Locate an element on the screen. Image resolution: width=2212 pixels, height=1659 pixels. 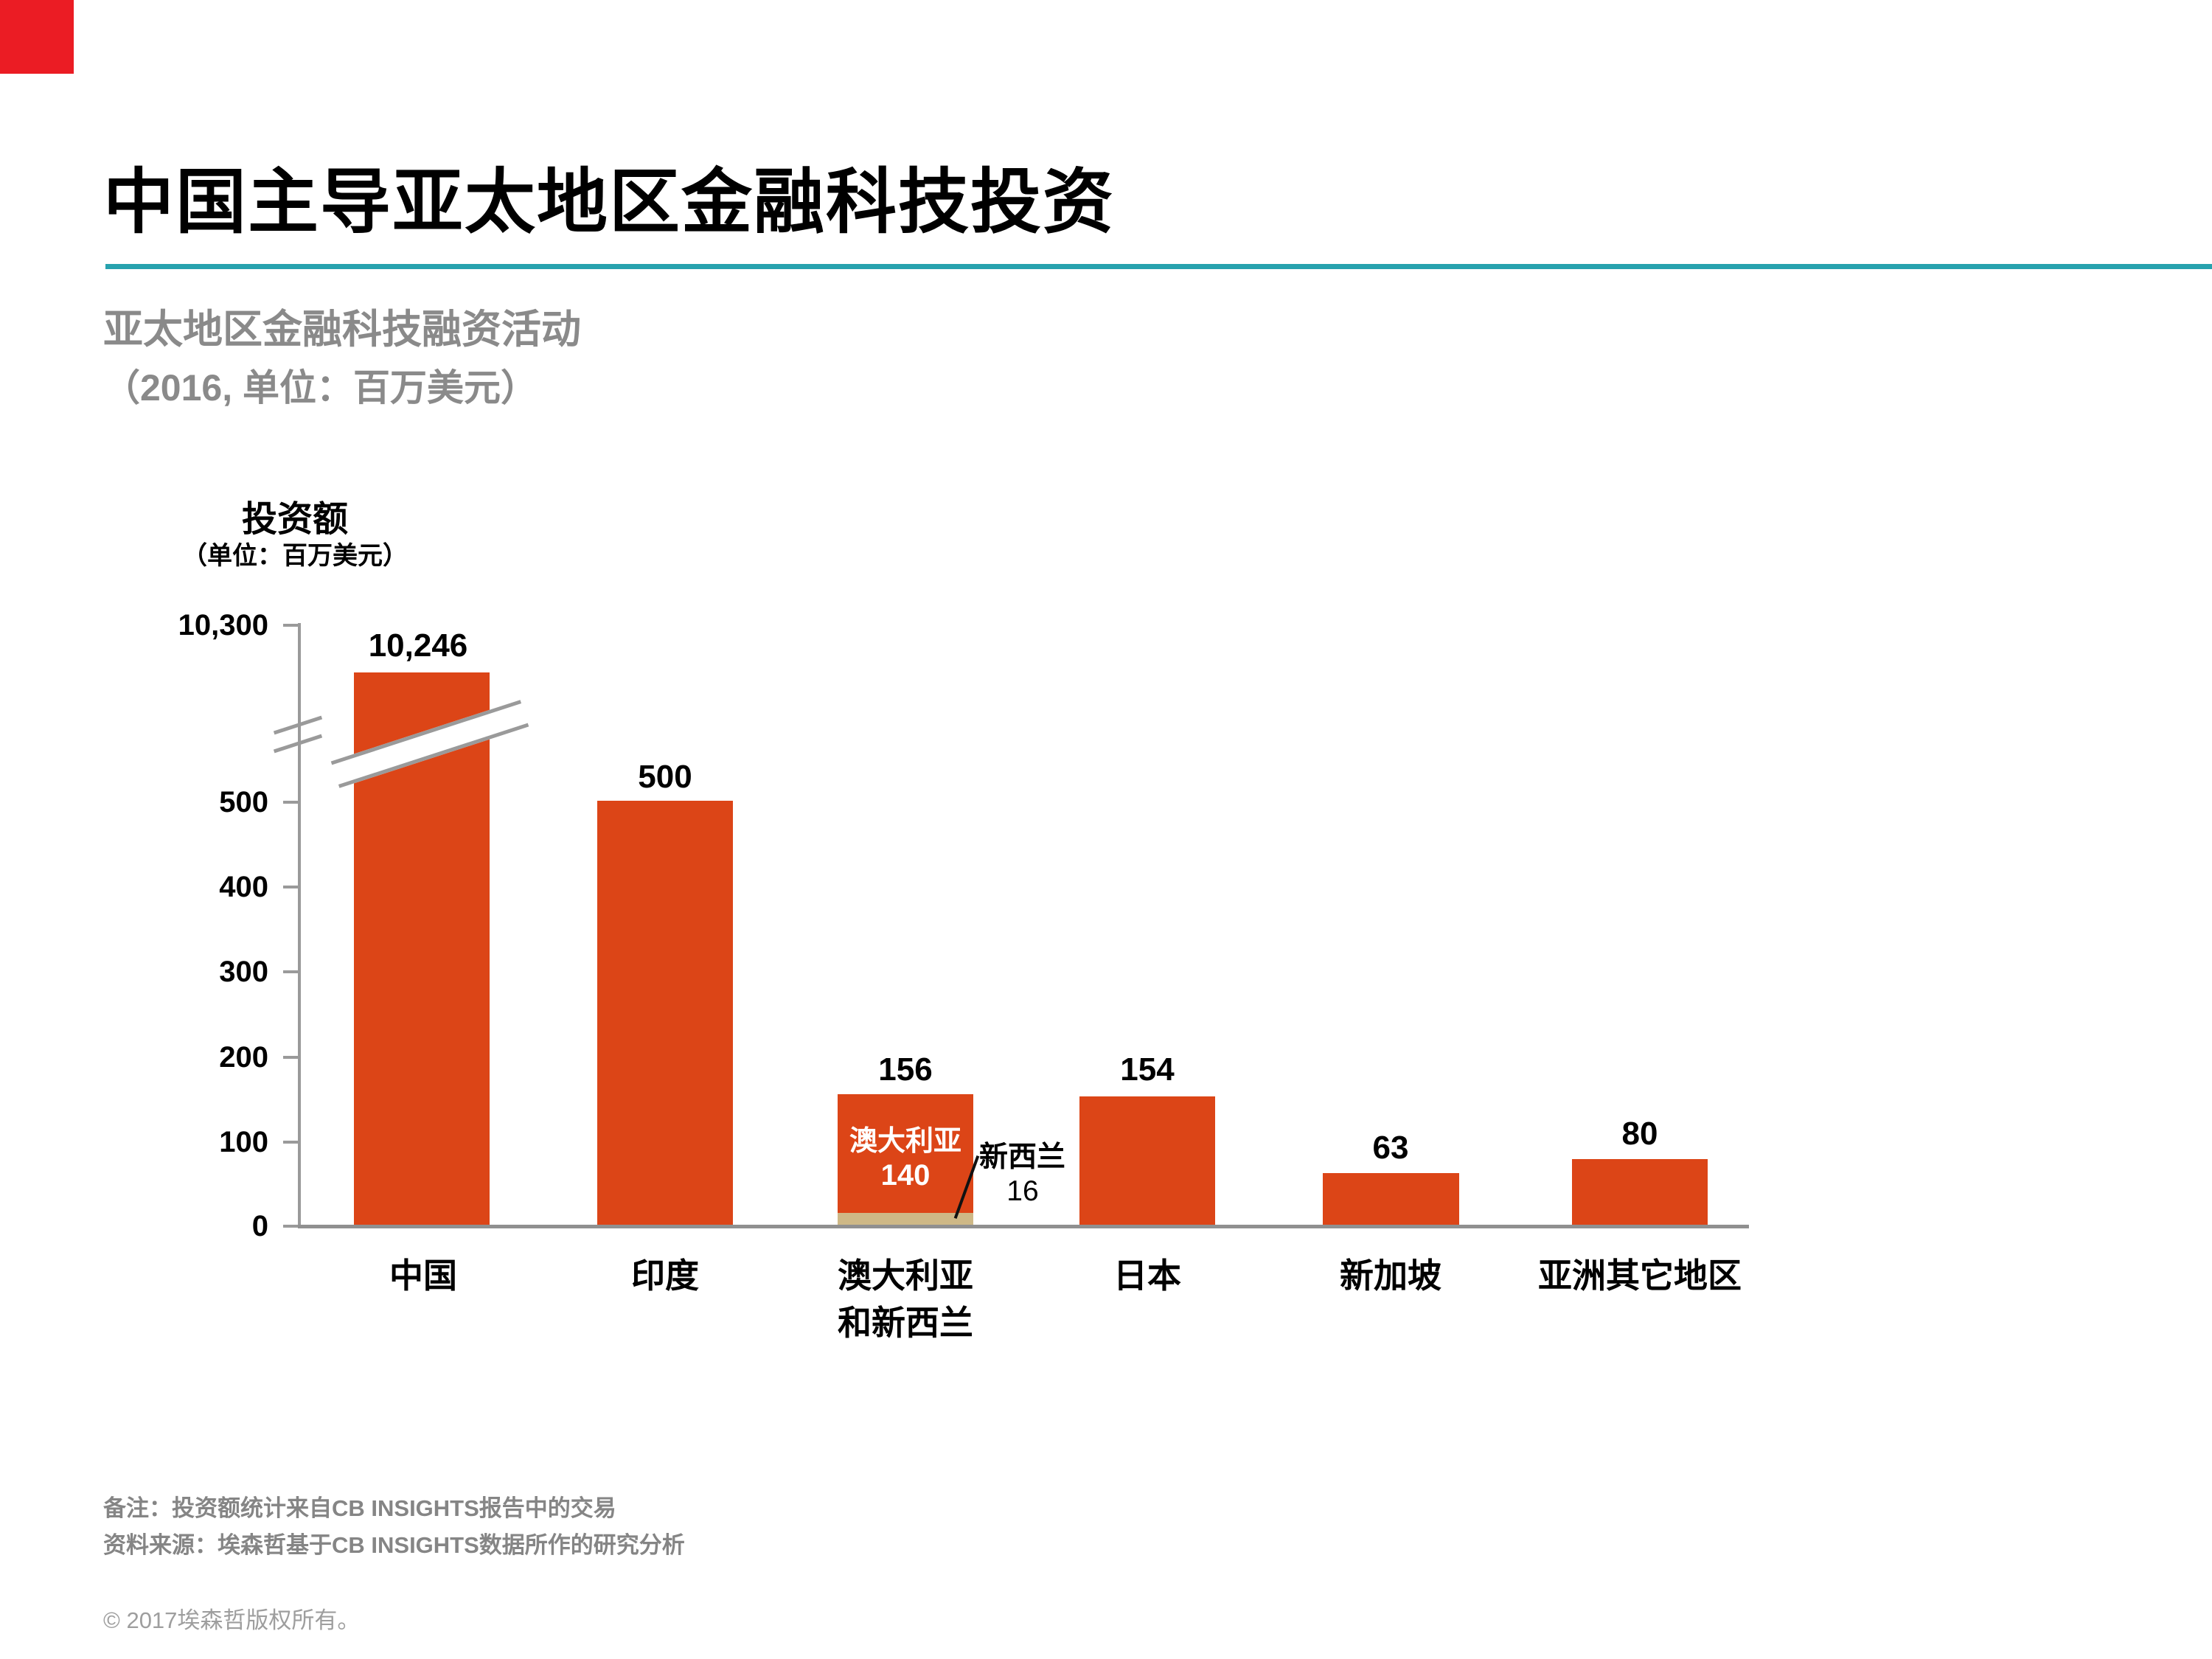
x-label-india: 印度 is located at coordinates (665, 1275).